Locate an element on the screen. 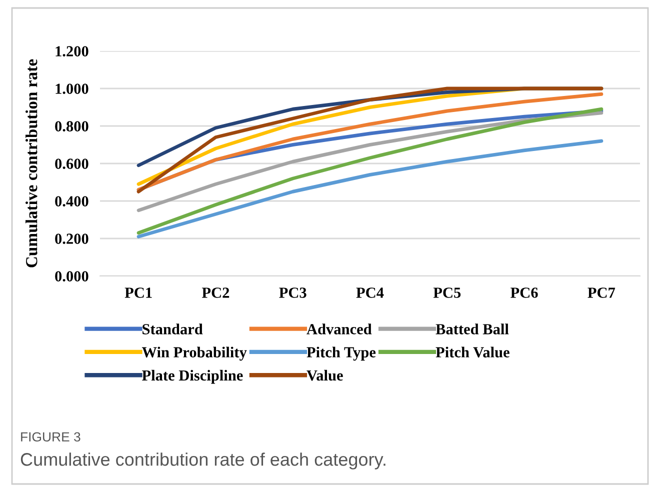 The image size is (658, 492). legend-label: Standard is located at coordinates (172, 329).